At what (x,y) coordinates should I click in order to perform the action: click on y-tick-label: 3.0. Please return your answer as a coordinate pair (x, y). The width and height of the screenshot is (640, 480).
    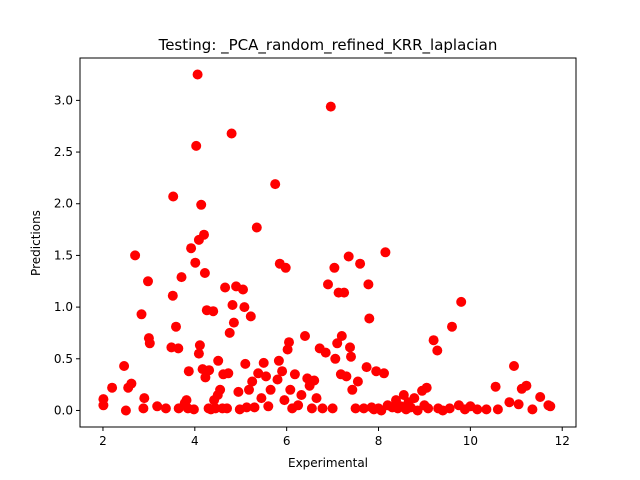
    Looking at the image, I should click on (63, 100).